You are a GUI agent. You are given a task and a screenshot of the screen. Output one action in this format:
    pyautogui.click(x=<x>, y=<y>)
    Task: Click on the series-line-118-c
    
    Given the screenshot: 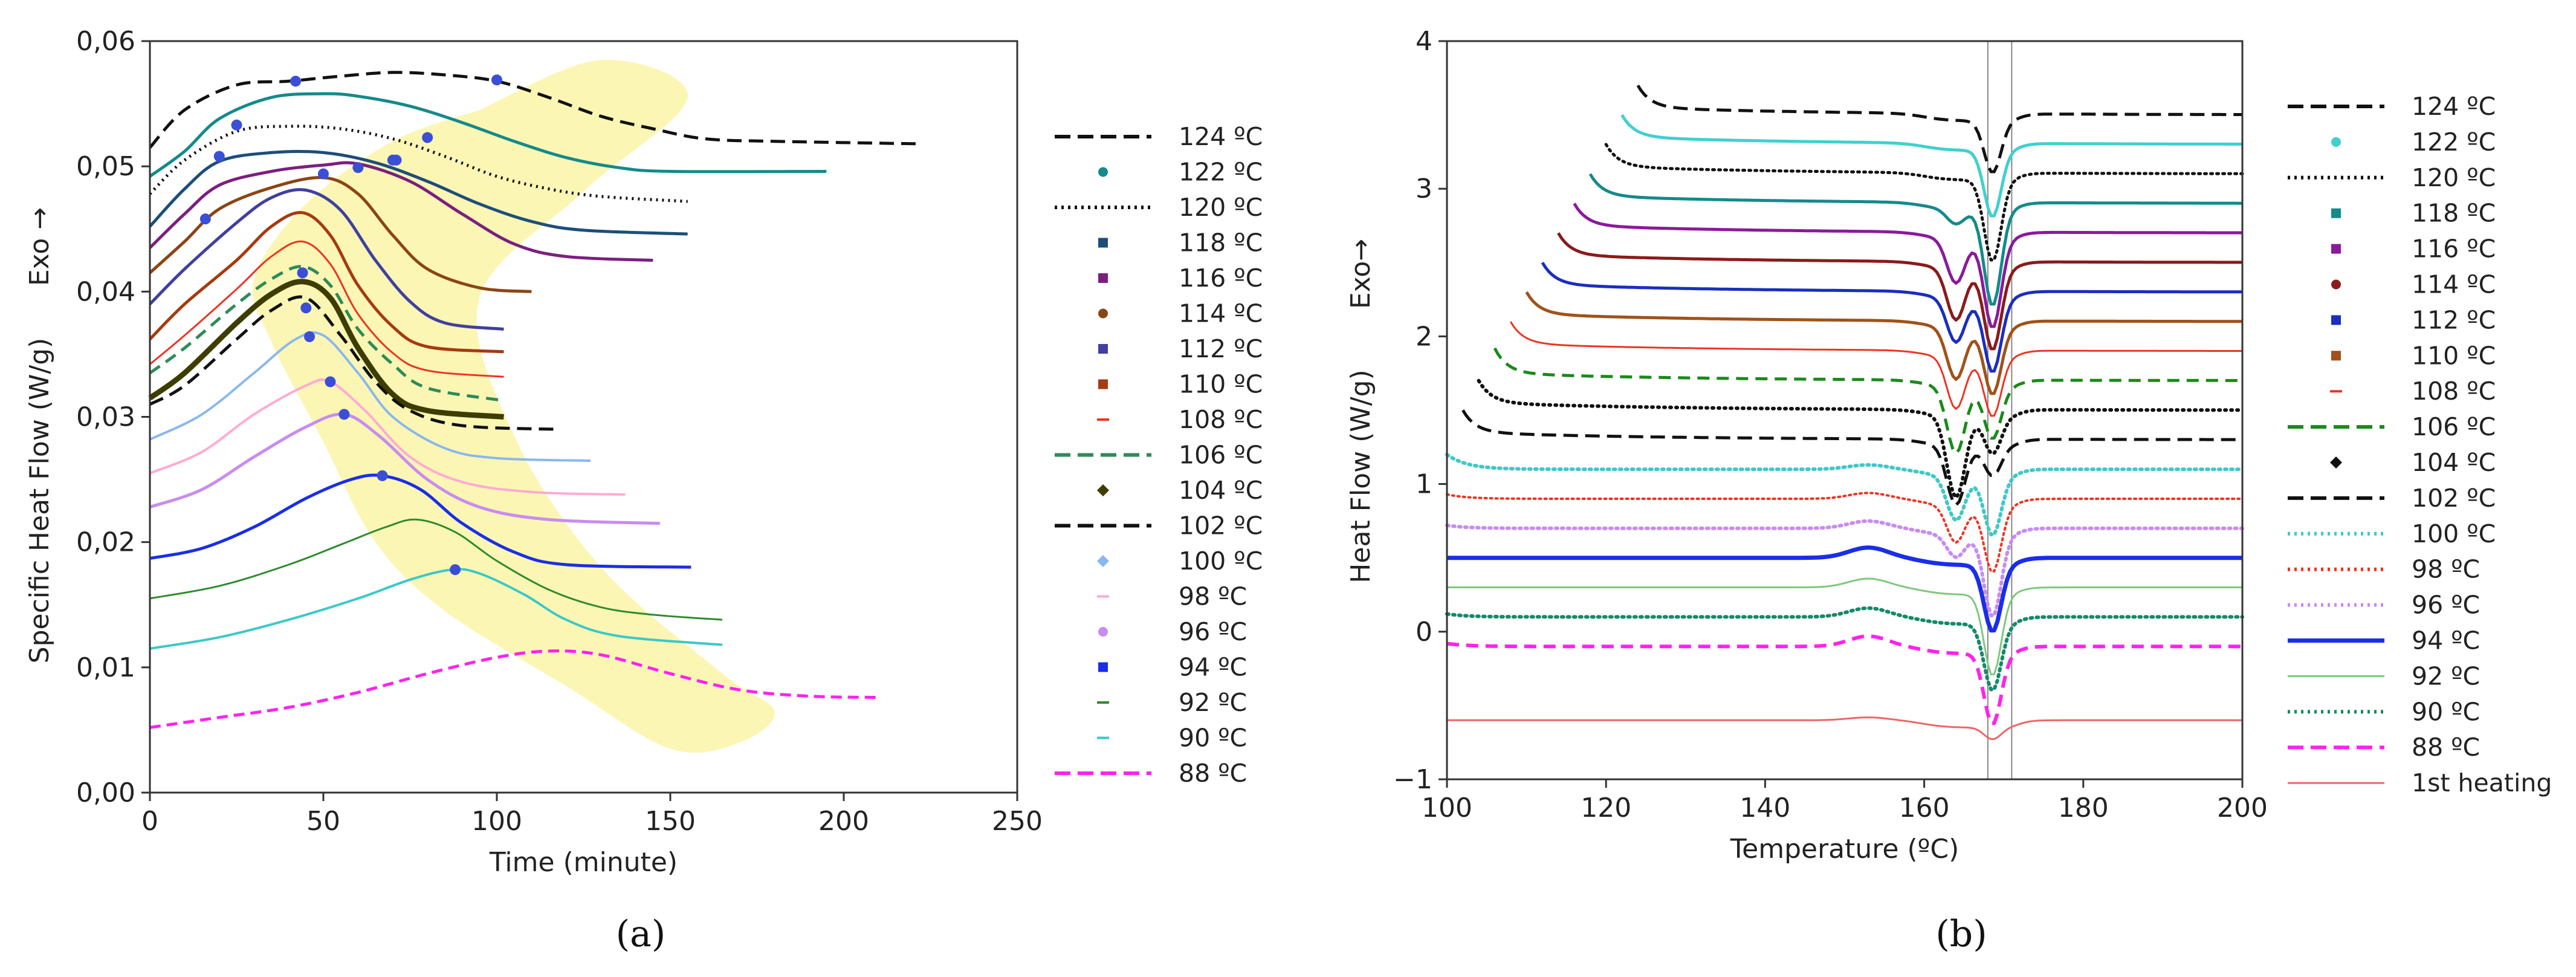 What is the action you would take?
    pyautogui.click(x=1915, y=240)
    